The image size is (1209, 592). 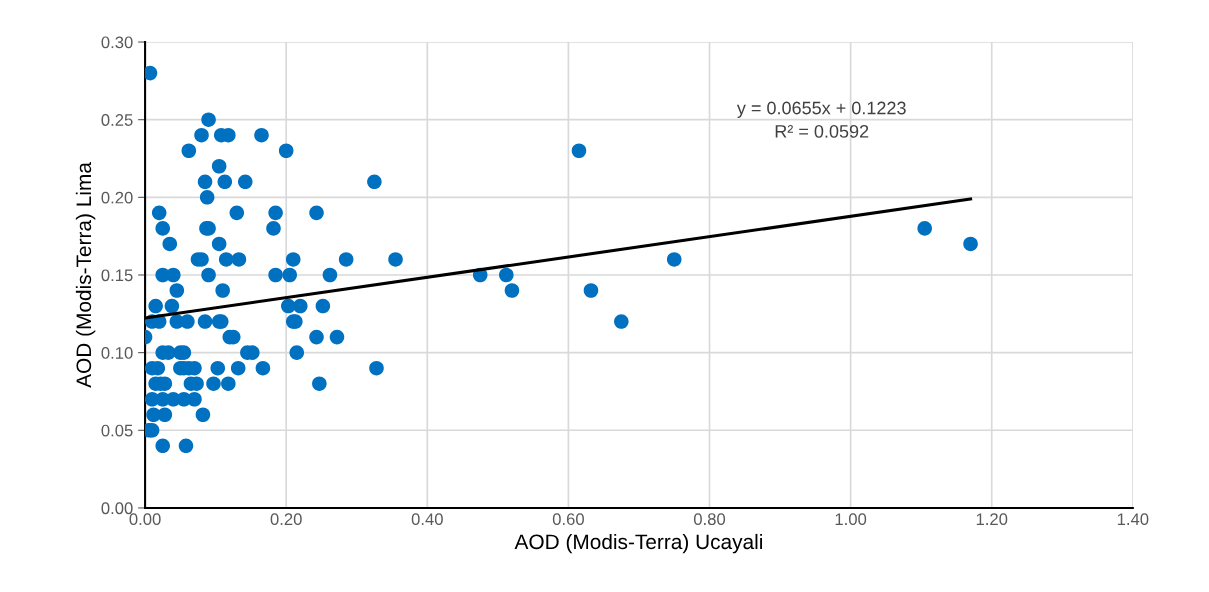 I want to click on y-tick-label: 0.00, so click(x=117, y=508).